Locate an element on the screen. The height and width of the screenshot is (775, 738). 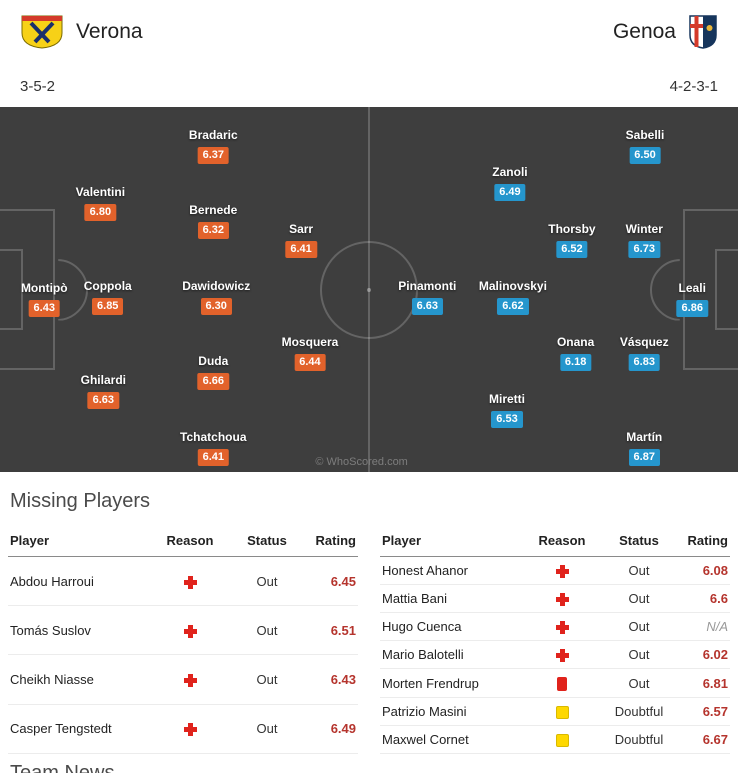
player-away: Malinovskyi 6.62 is located at coordinates (513, 297).